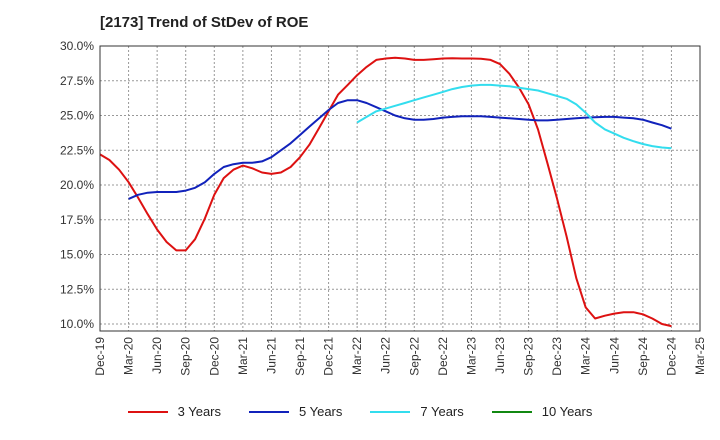 Image resolution: width=720 pixels, height=440 pixels. Describe the element at coordinates (700, 356) in the screenshot. I see `x-tick-label: Mar-25` at that location.